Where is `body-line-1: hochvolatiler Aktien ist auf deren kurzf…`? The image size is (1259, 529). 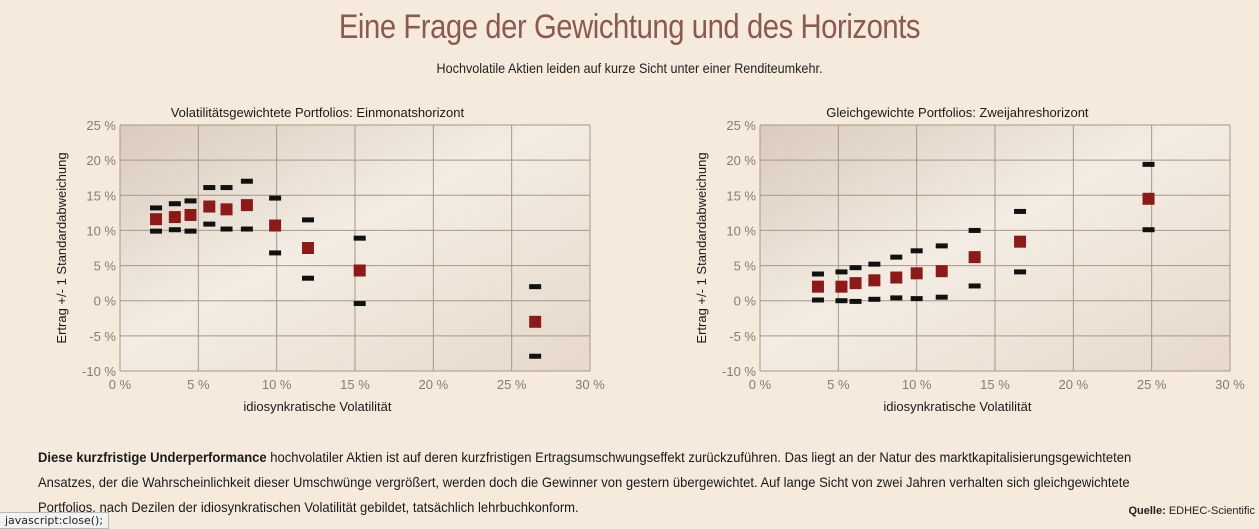 body-line-1: hochvolatiler Aktien ist auf deren kurzf… is located at coordinates (699, 457).